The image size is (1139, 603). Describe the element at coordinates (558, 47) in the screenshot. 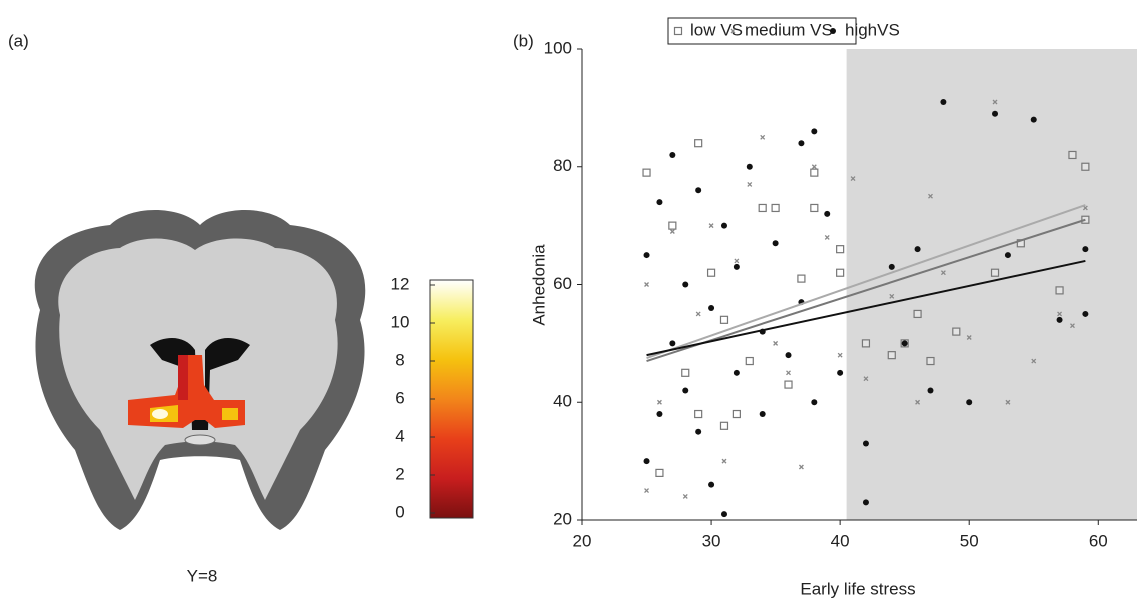

I see `y-tick-label: 100` at that location.